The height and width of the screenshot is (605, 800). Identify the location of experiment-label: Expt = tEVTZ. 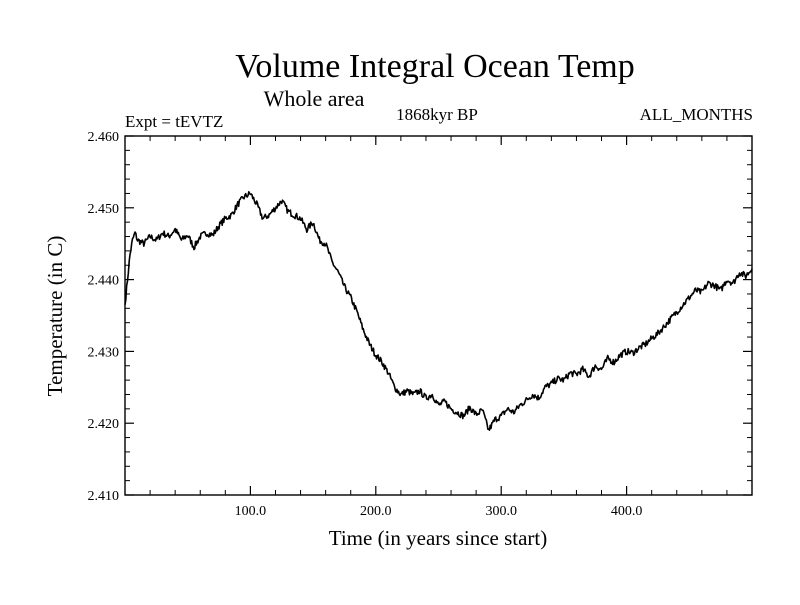
(174, 121).